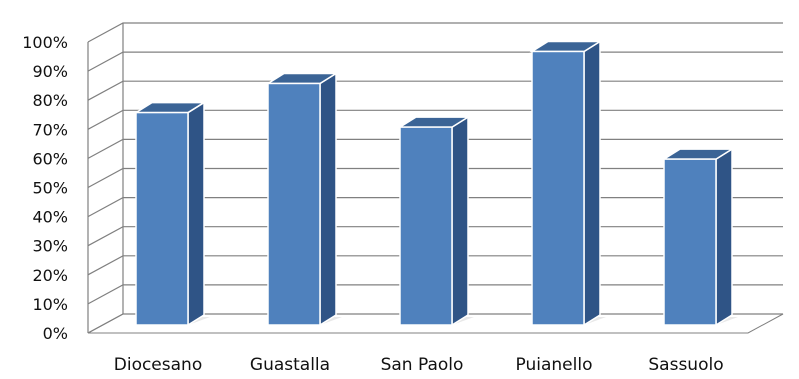  I want to click on y-tick-label: 90%, so click(50, 71).